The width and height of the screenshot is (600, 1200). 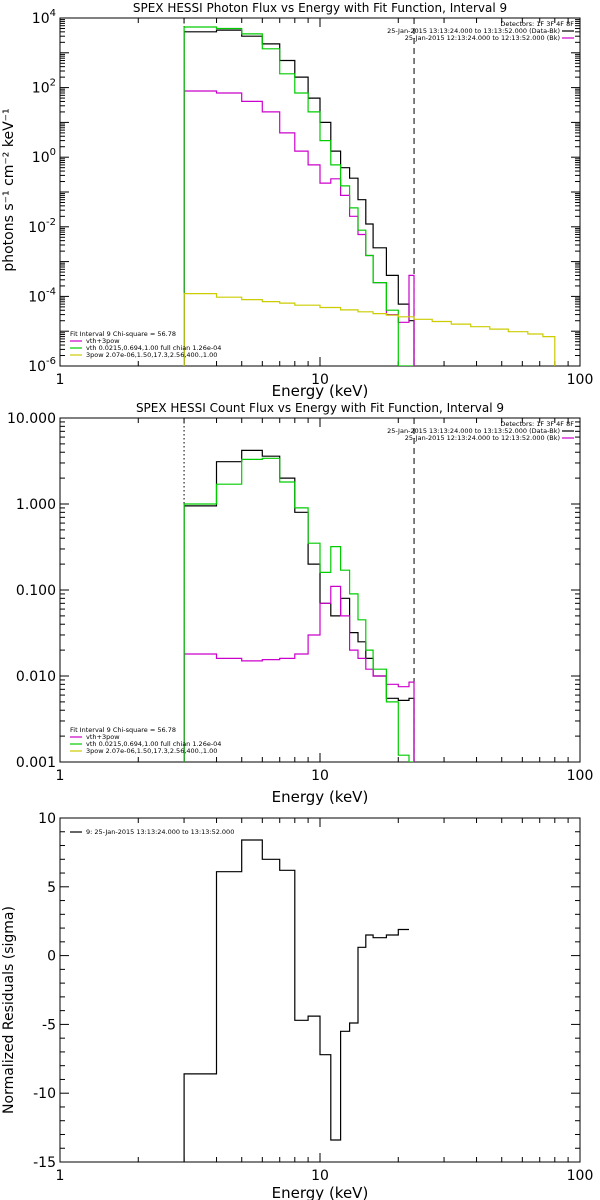 I want to click on y-tick-label: 10, so click(x=47, y=819).